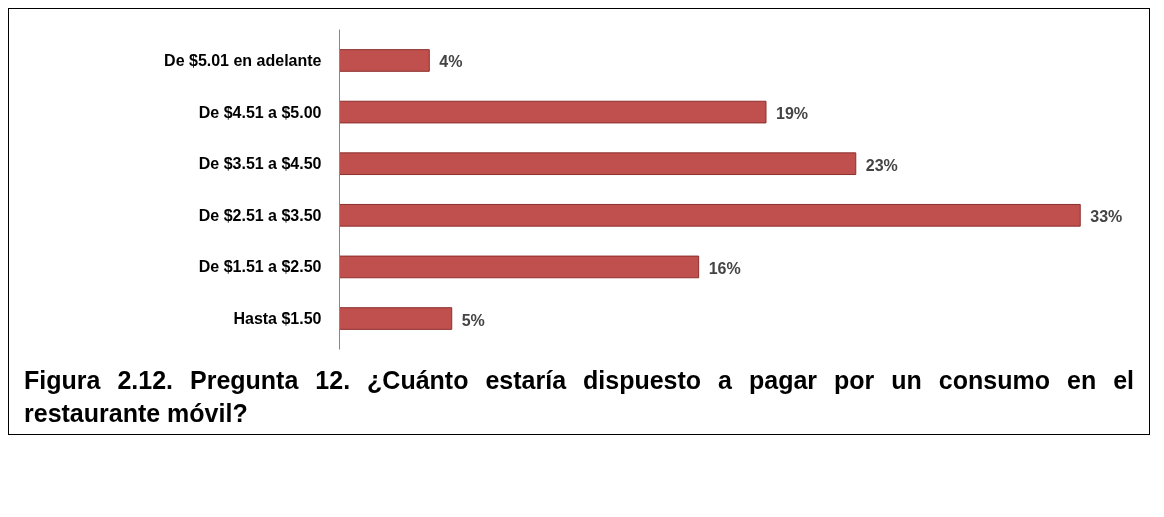 The width and height of the screenshot is (1164, 517). I want to click on y-tick-label: De $4.51 a $5.00, so click(260, 112).